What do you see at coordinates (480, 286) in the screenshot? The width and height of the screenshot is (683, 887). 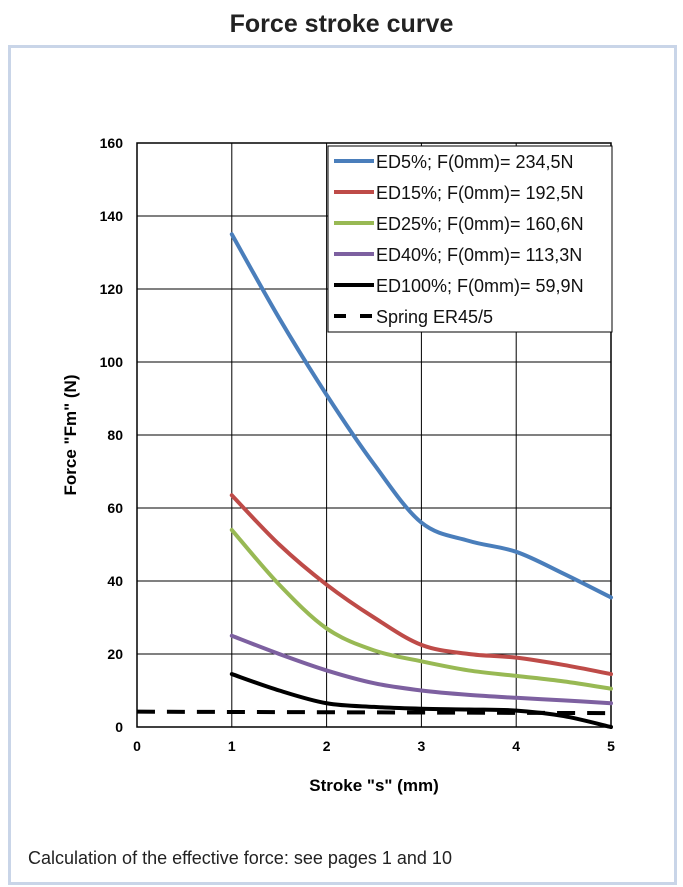 I see `legend-label-4: ED100%; F(0mm)= 59,9N` at bounding box center [480, 286].